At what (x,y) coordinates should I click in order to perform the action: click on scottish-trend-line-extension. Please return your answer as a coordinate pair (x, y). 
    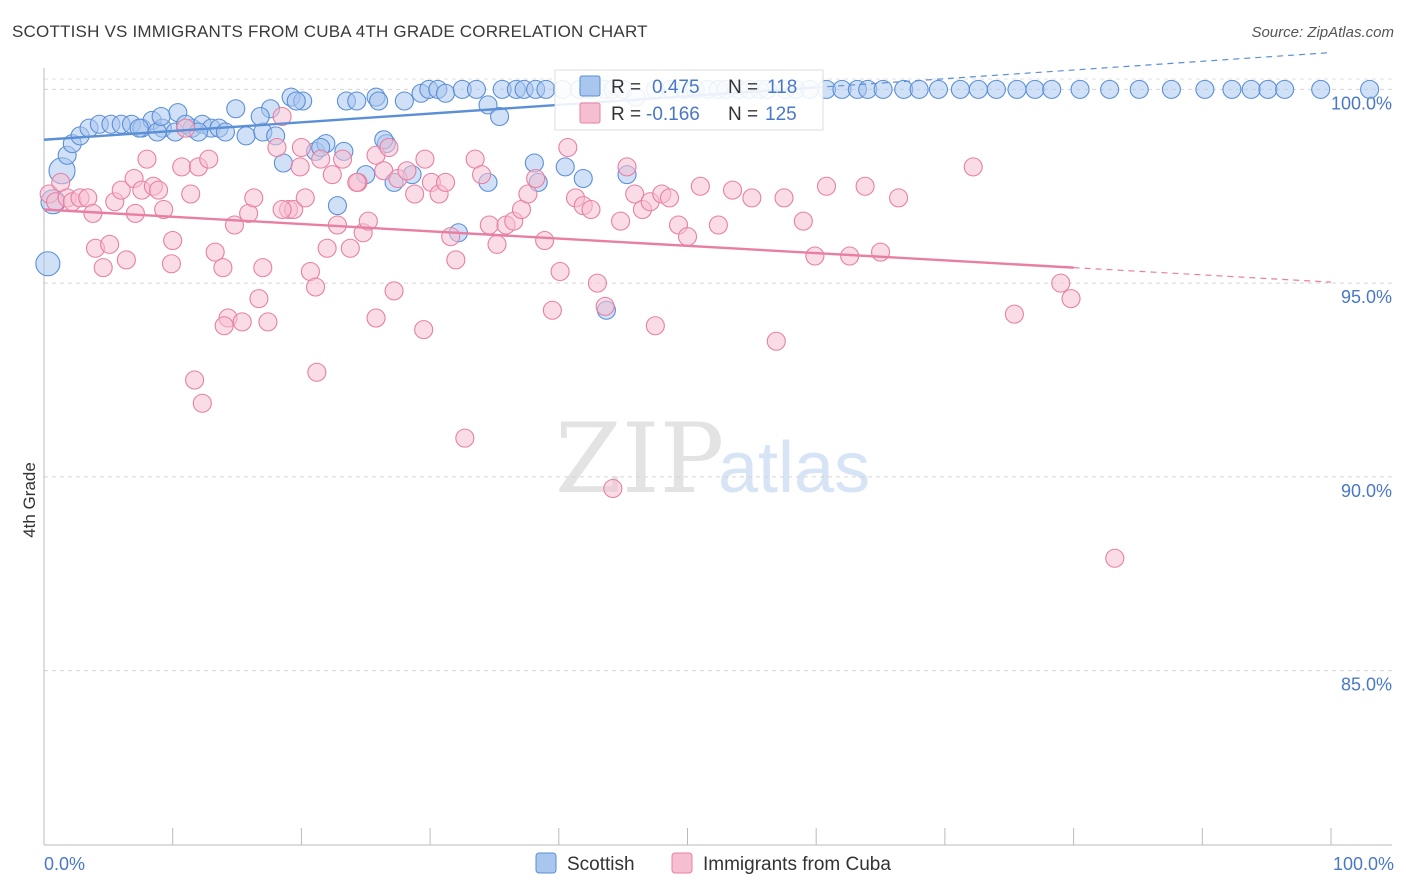
    Looking at the image, I should click on (1074, 70).